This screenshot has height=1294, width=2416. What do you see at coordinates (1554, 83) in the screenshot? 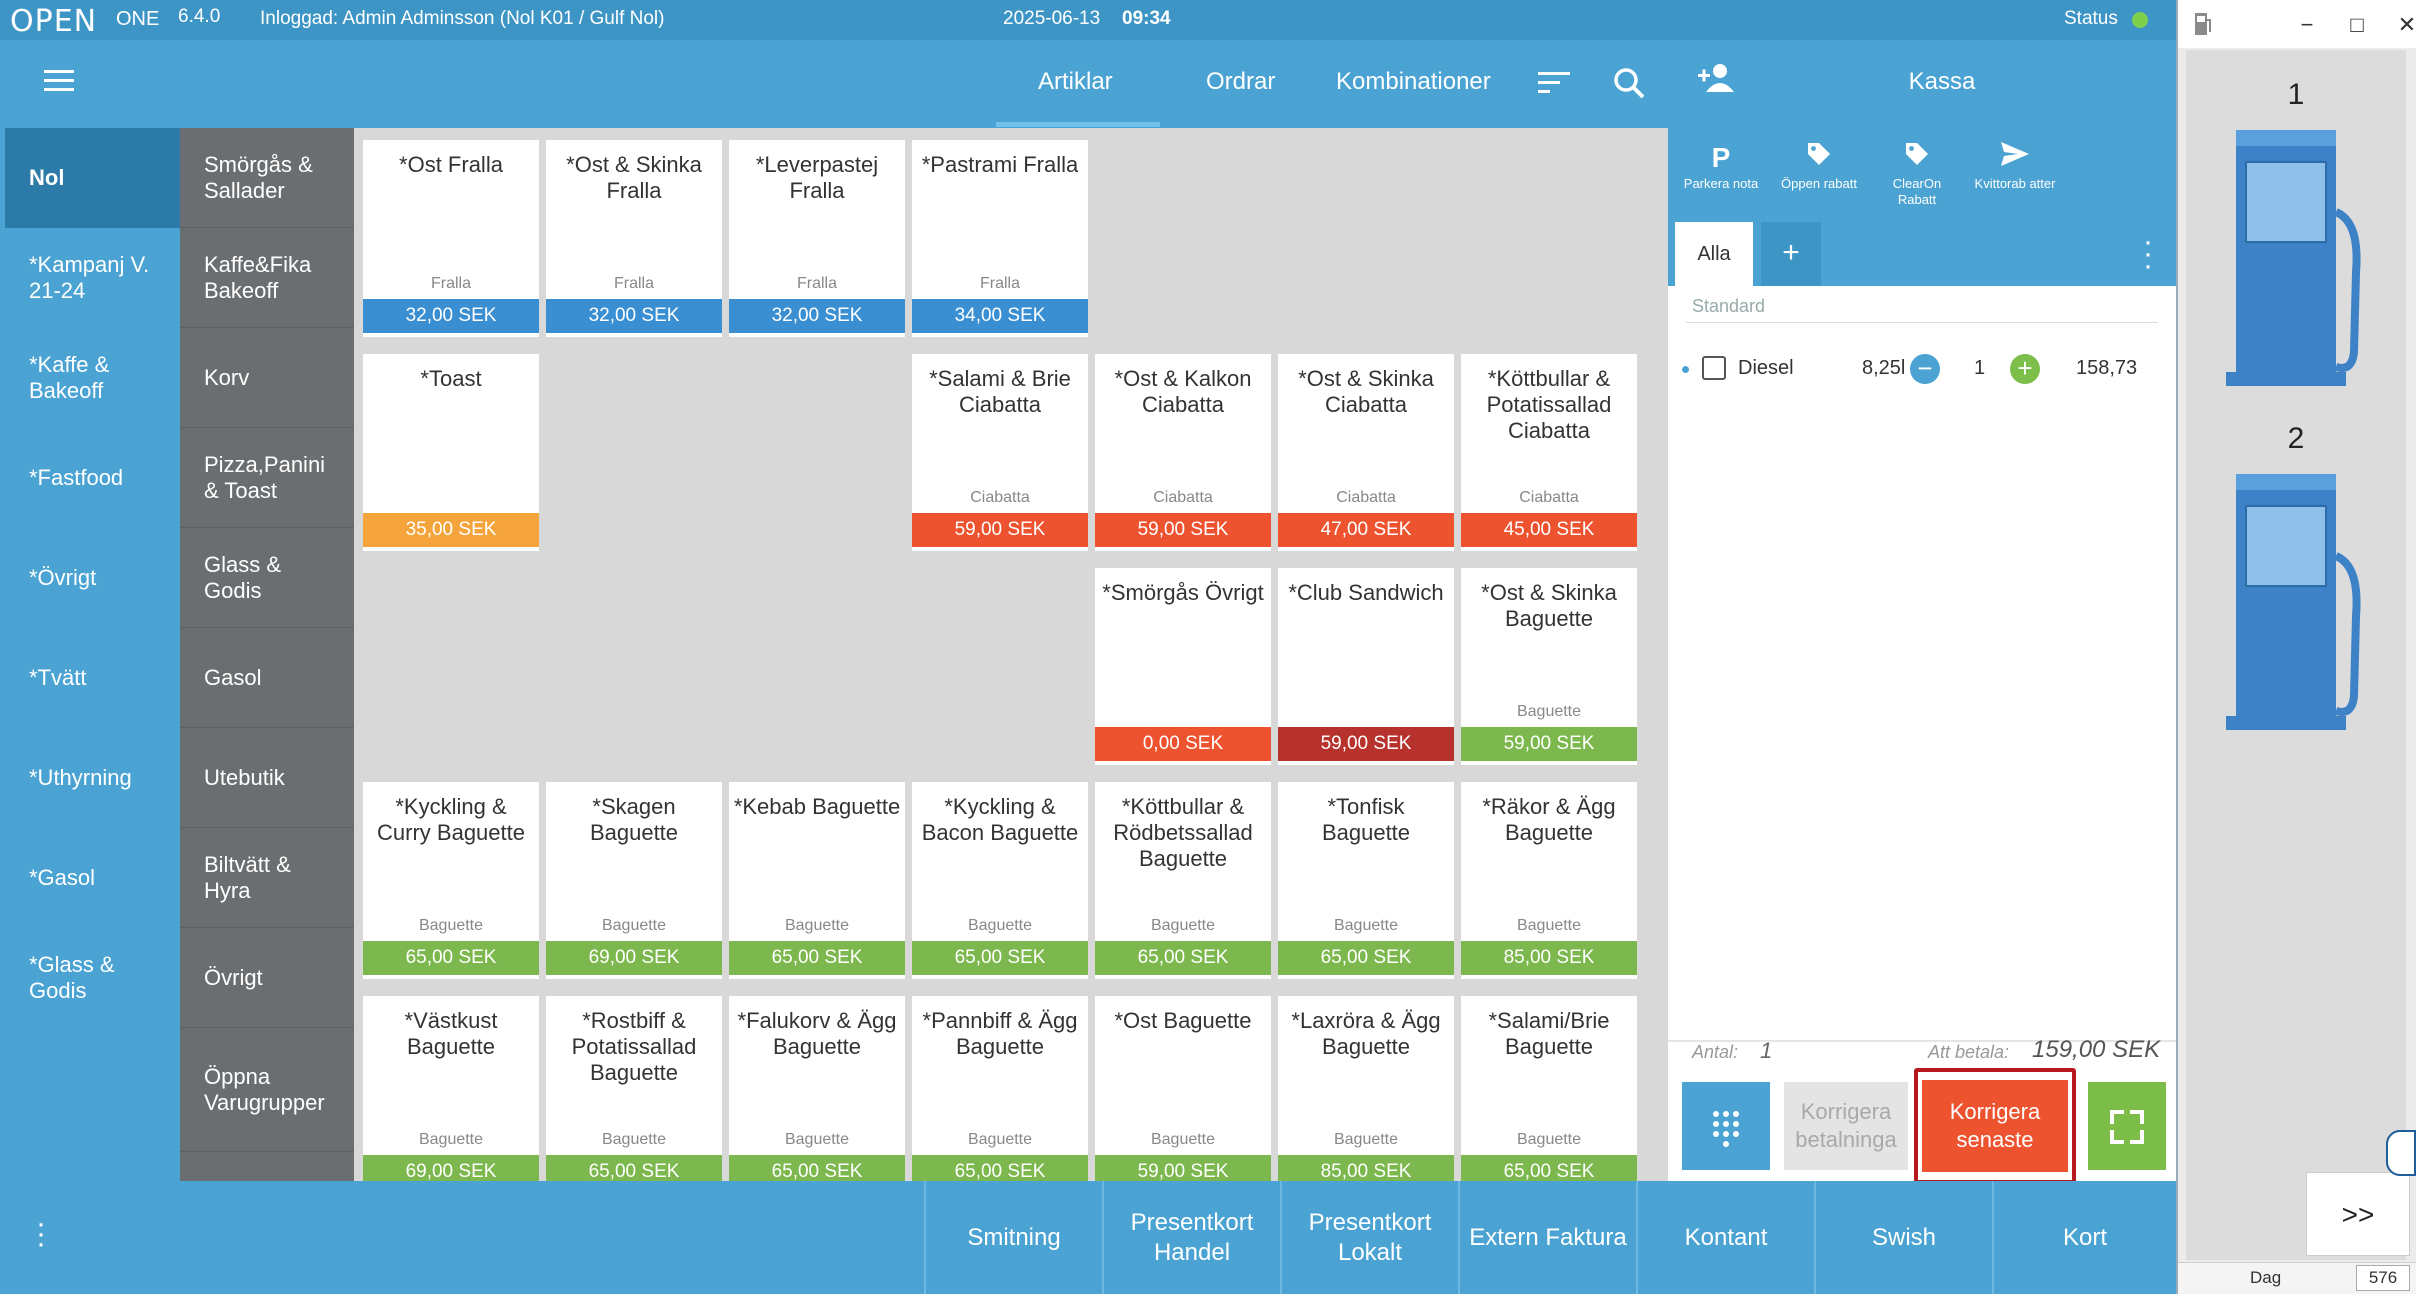
I see `sort-icon` at bounding box center [1554, 83].